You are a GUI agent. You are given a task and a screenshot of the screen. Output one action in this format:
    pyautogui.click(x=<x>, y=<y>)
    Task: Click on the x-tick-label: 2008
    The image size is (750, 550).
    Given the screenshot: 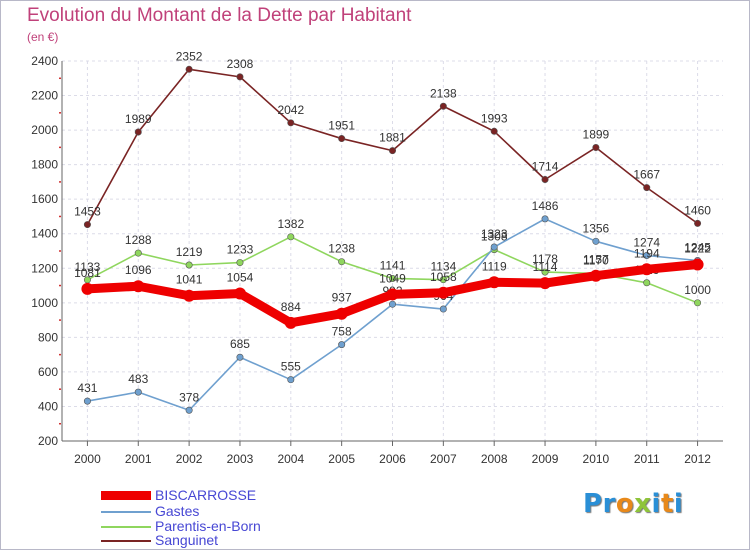 What is the action you would take?
    pyautogui.click(x=494, y=459)
    